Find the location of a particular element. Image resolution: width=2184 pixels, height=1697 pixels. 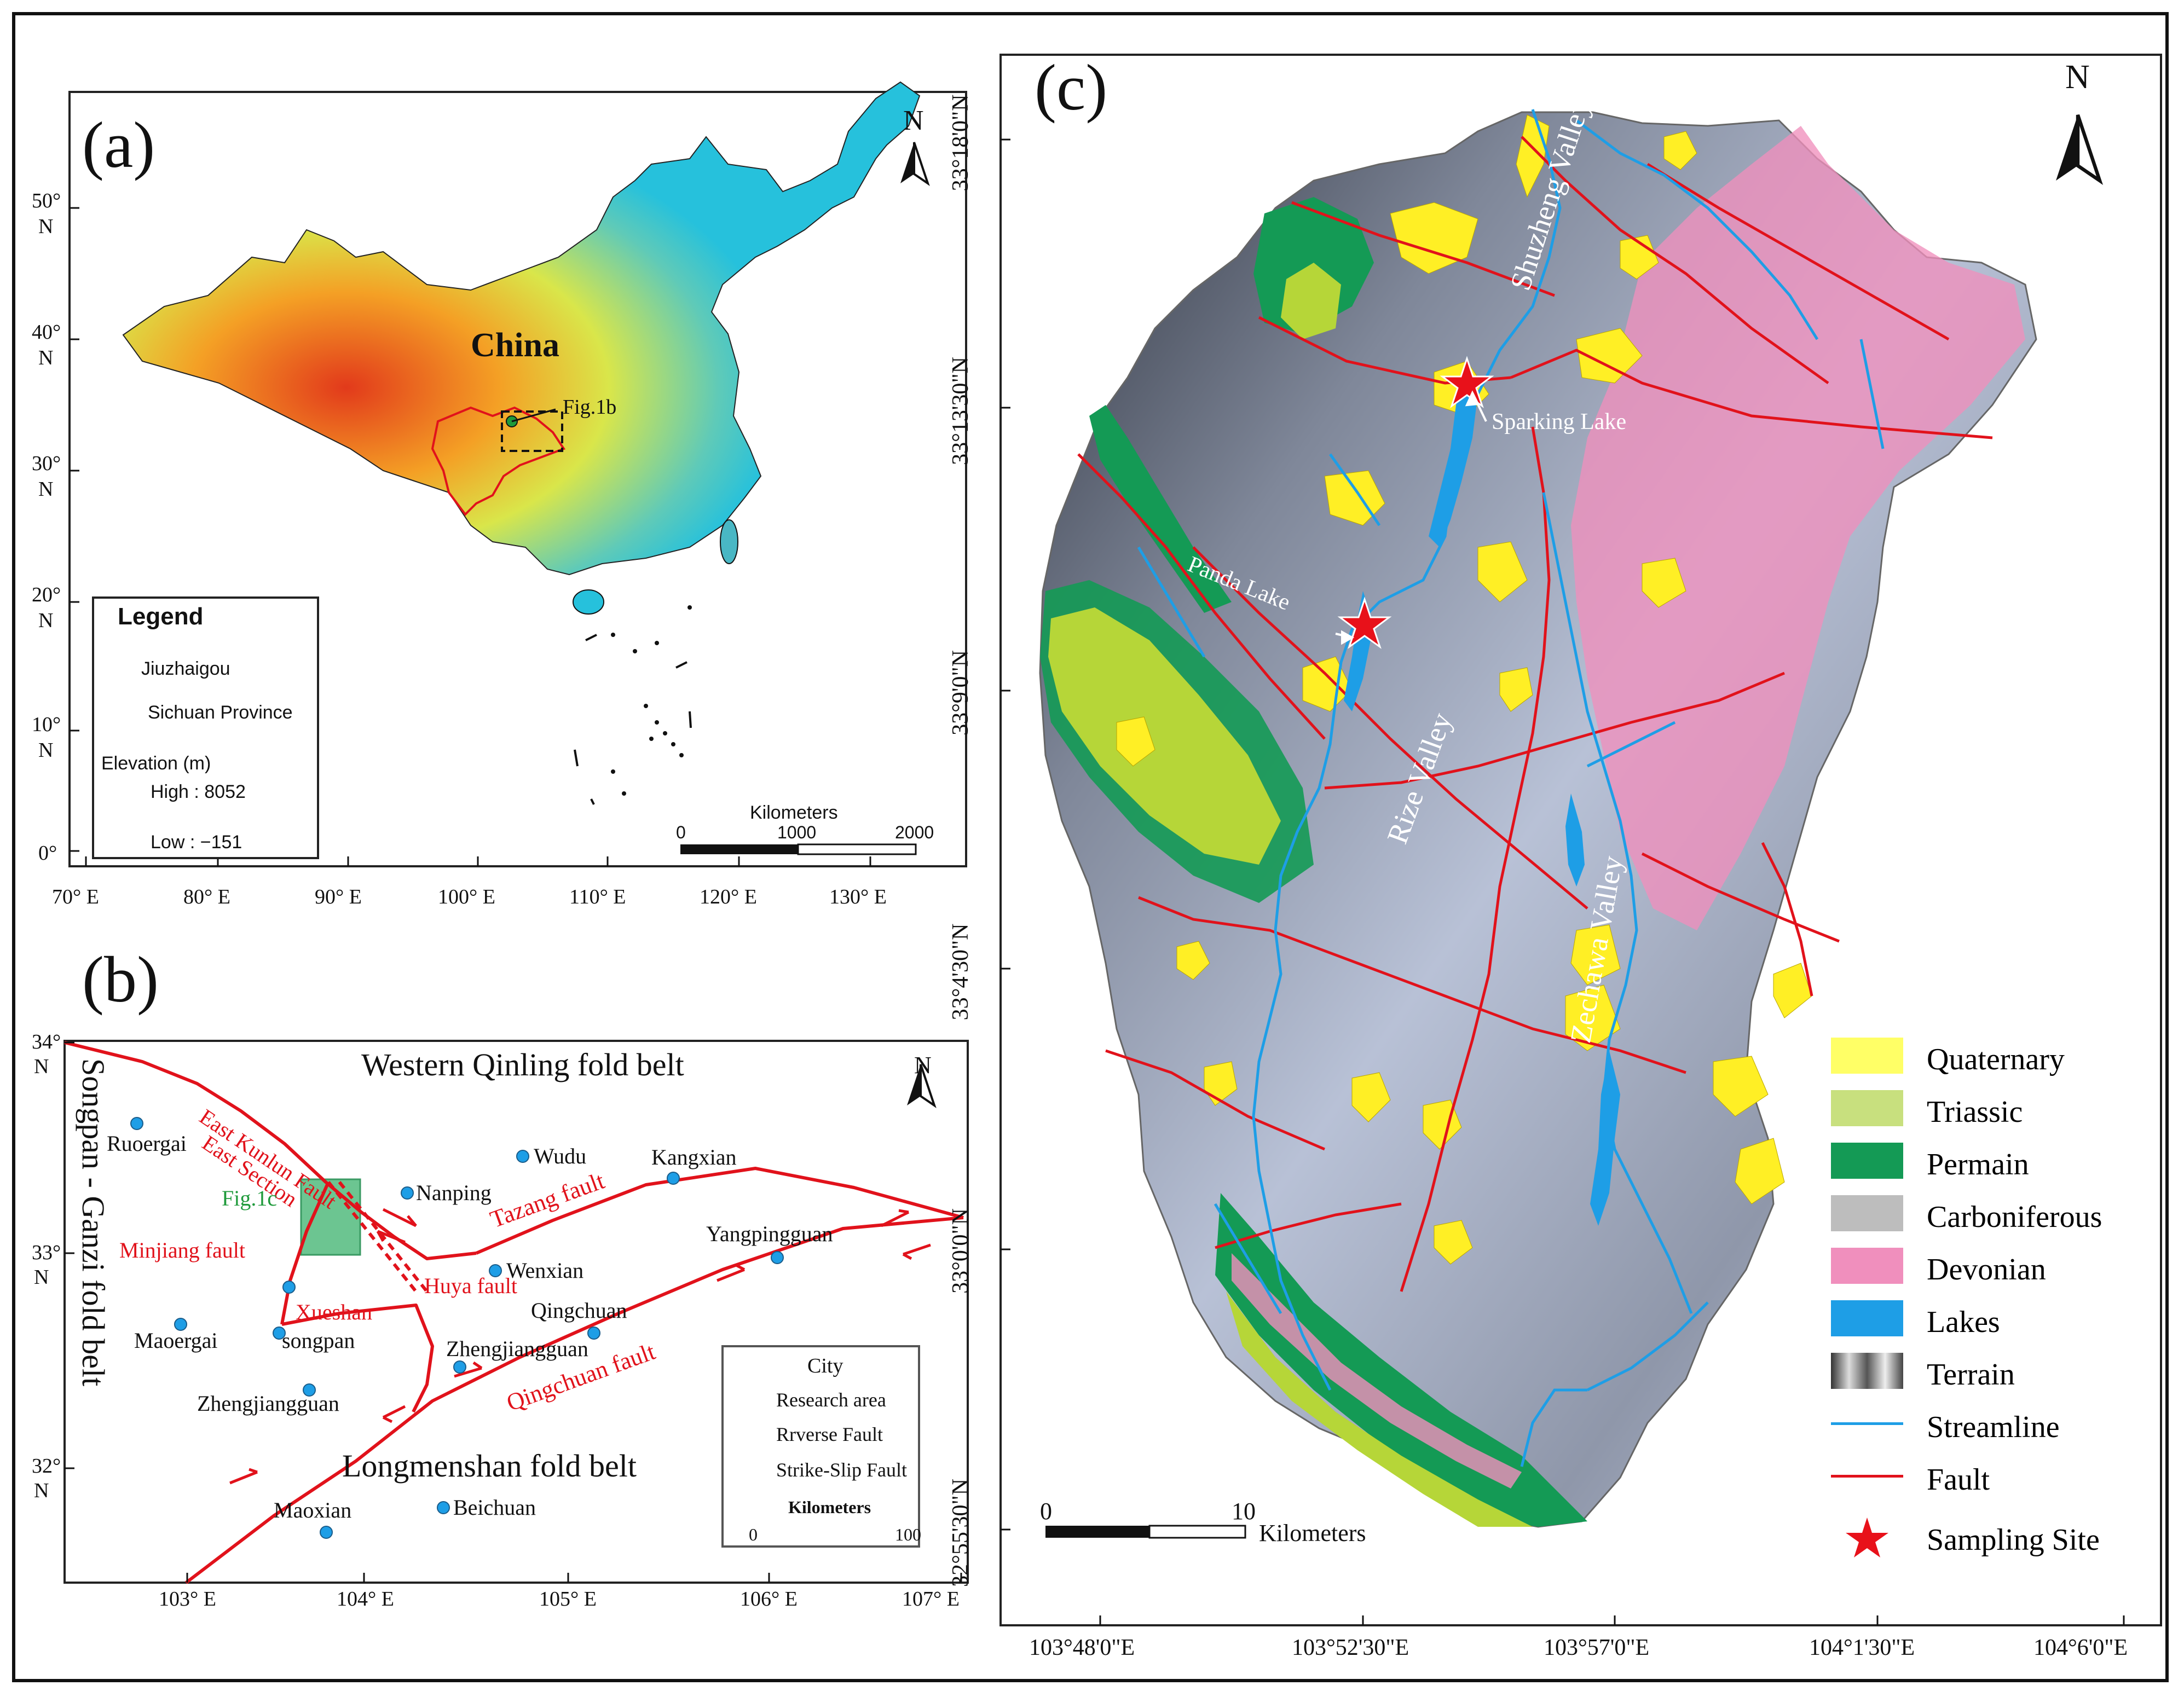

b-lat-32: 32° is located at coordinates (47, 1466).